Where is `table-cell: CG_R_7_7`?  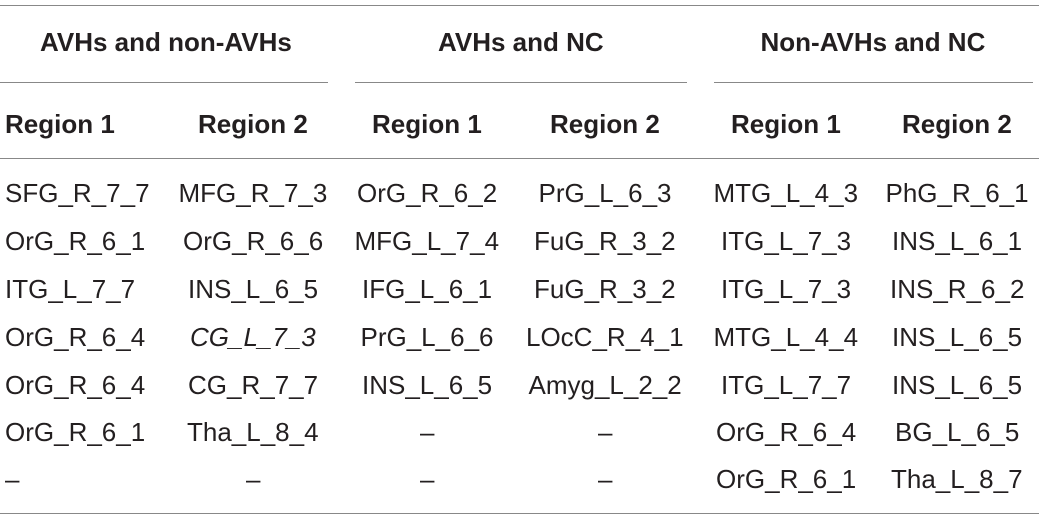
table-cell: CG_R_7_7 is located at coordinates (253, 385).